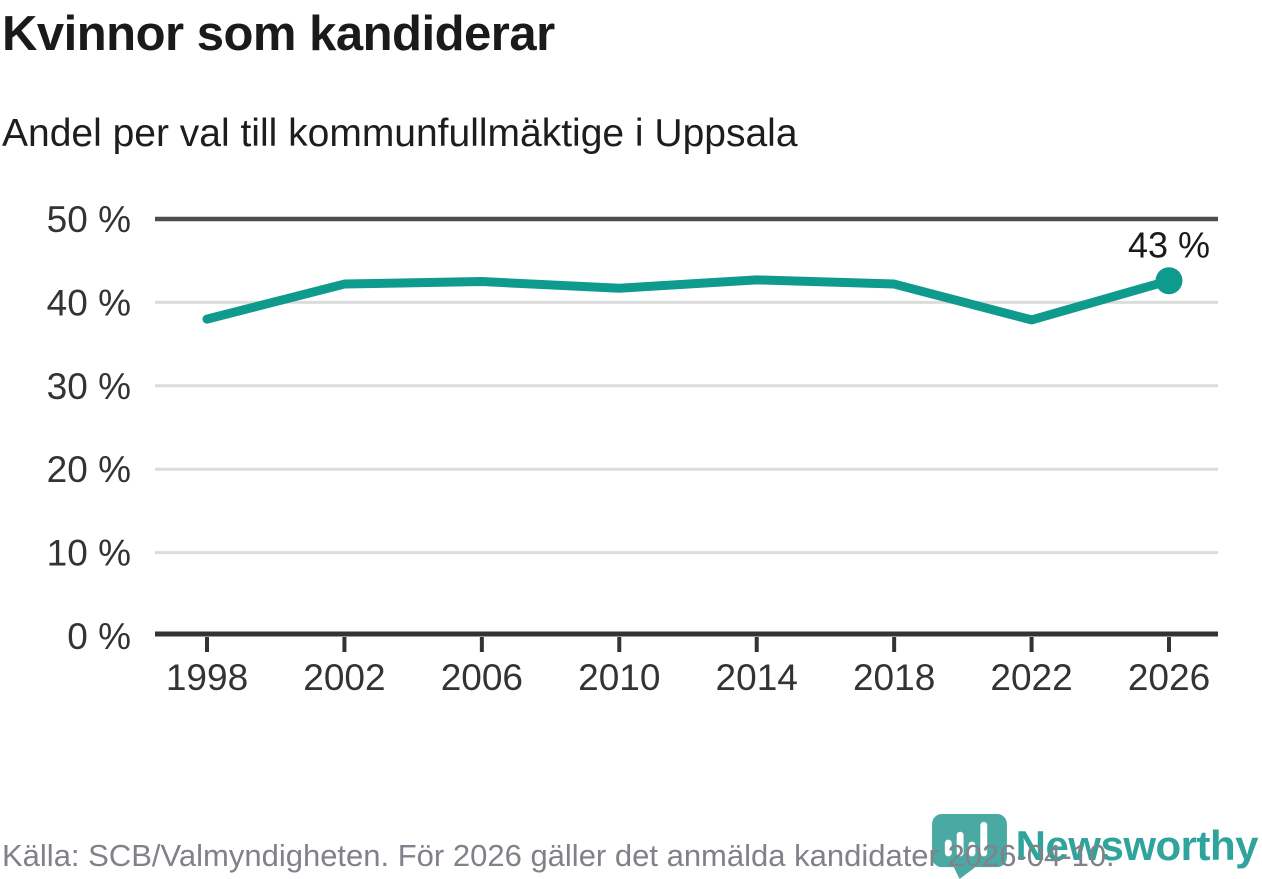  Describe the element at coordinates (89, 302) in the screenshot. I see `y-tick-label: 40 %` at that location.